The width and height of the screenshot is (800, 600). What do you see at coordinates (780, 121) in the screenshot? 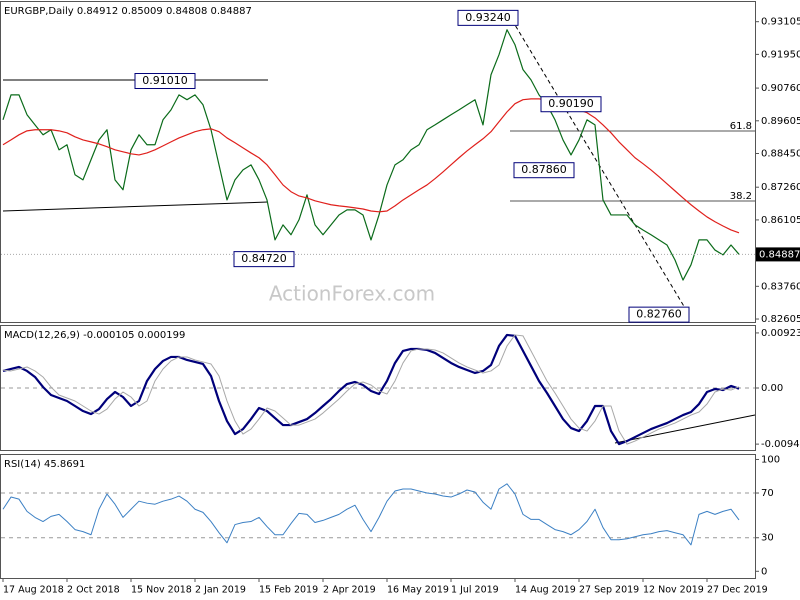
I see `y-tick-label: 0.89605` at bounding box center [780, 121].